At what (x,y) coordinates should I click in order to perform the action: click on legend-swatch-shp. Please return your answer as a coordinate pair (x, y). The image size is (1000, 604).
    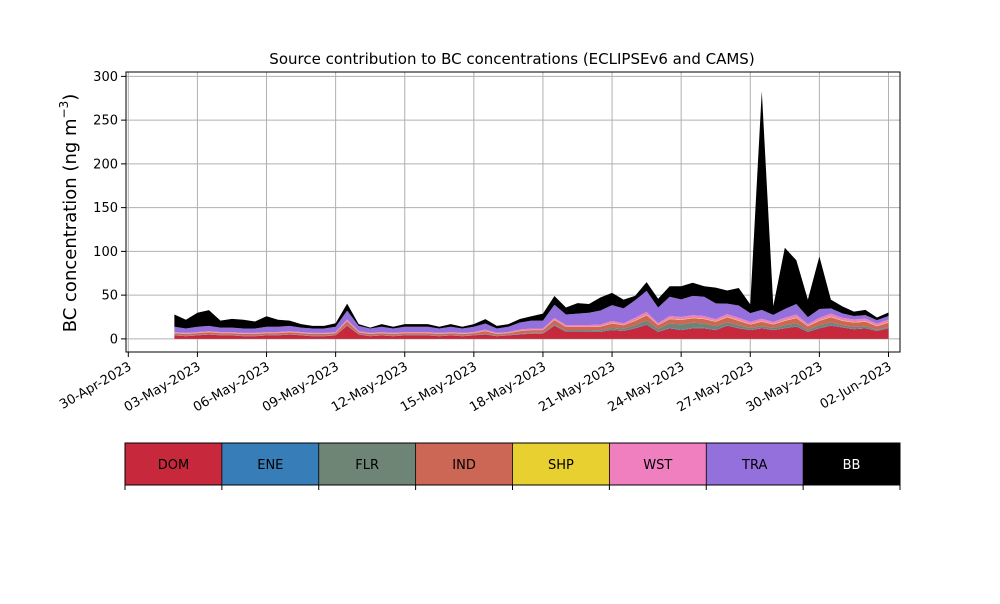
    Looking at the image, I should click on (561, 464).